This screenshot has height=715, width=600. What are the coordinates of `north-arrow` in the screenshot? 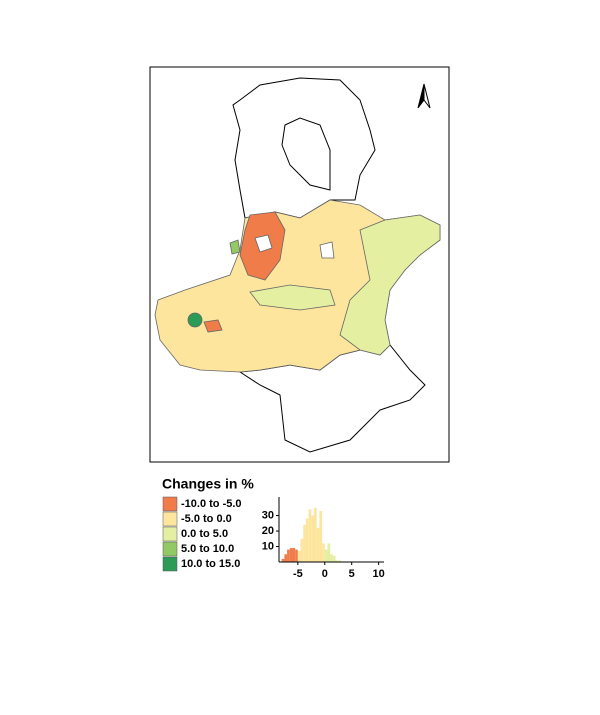 It's located at (424, 96).